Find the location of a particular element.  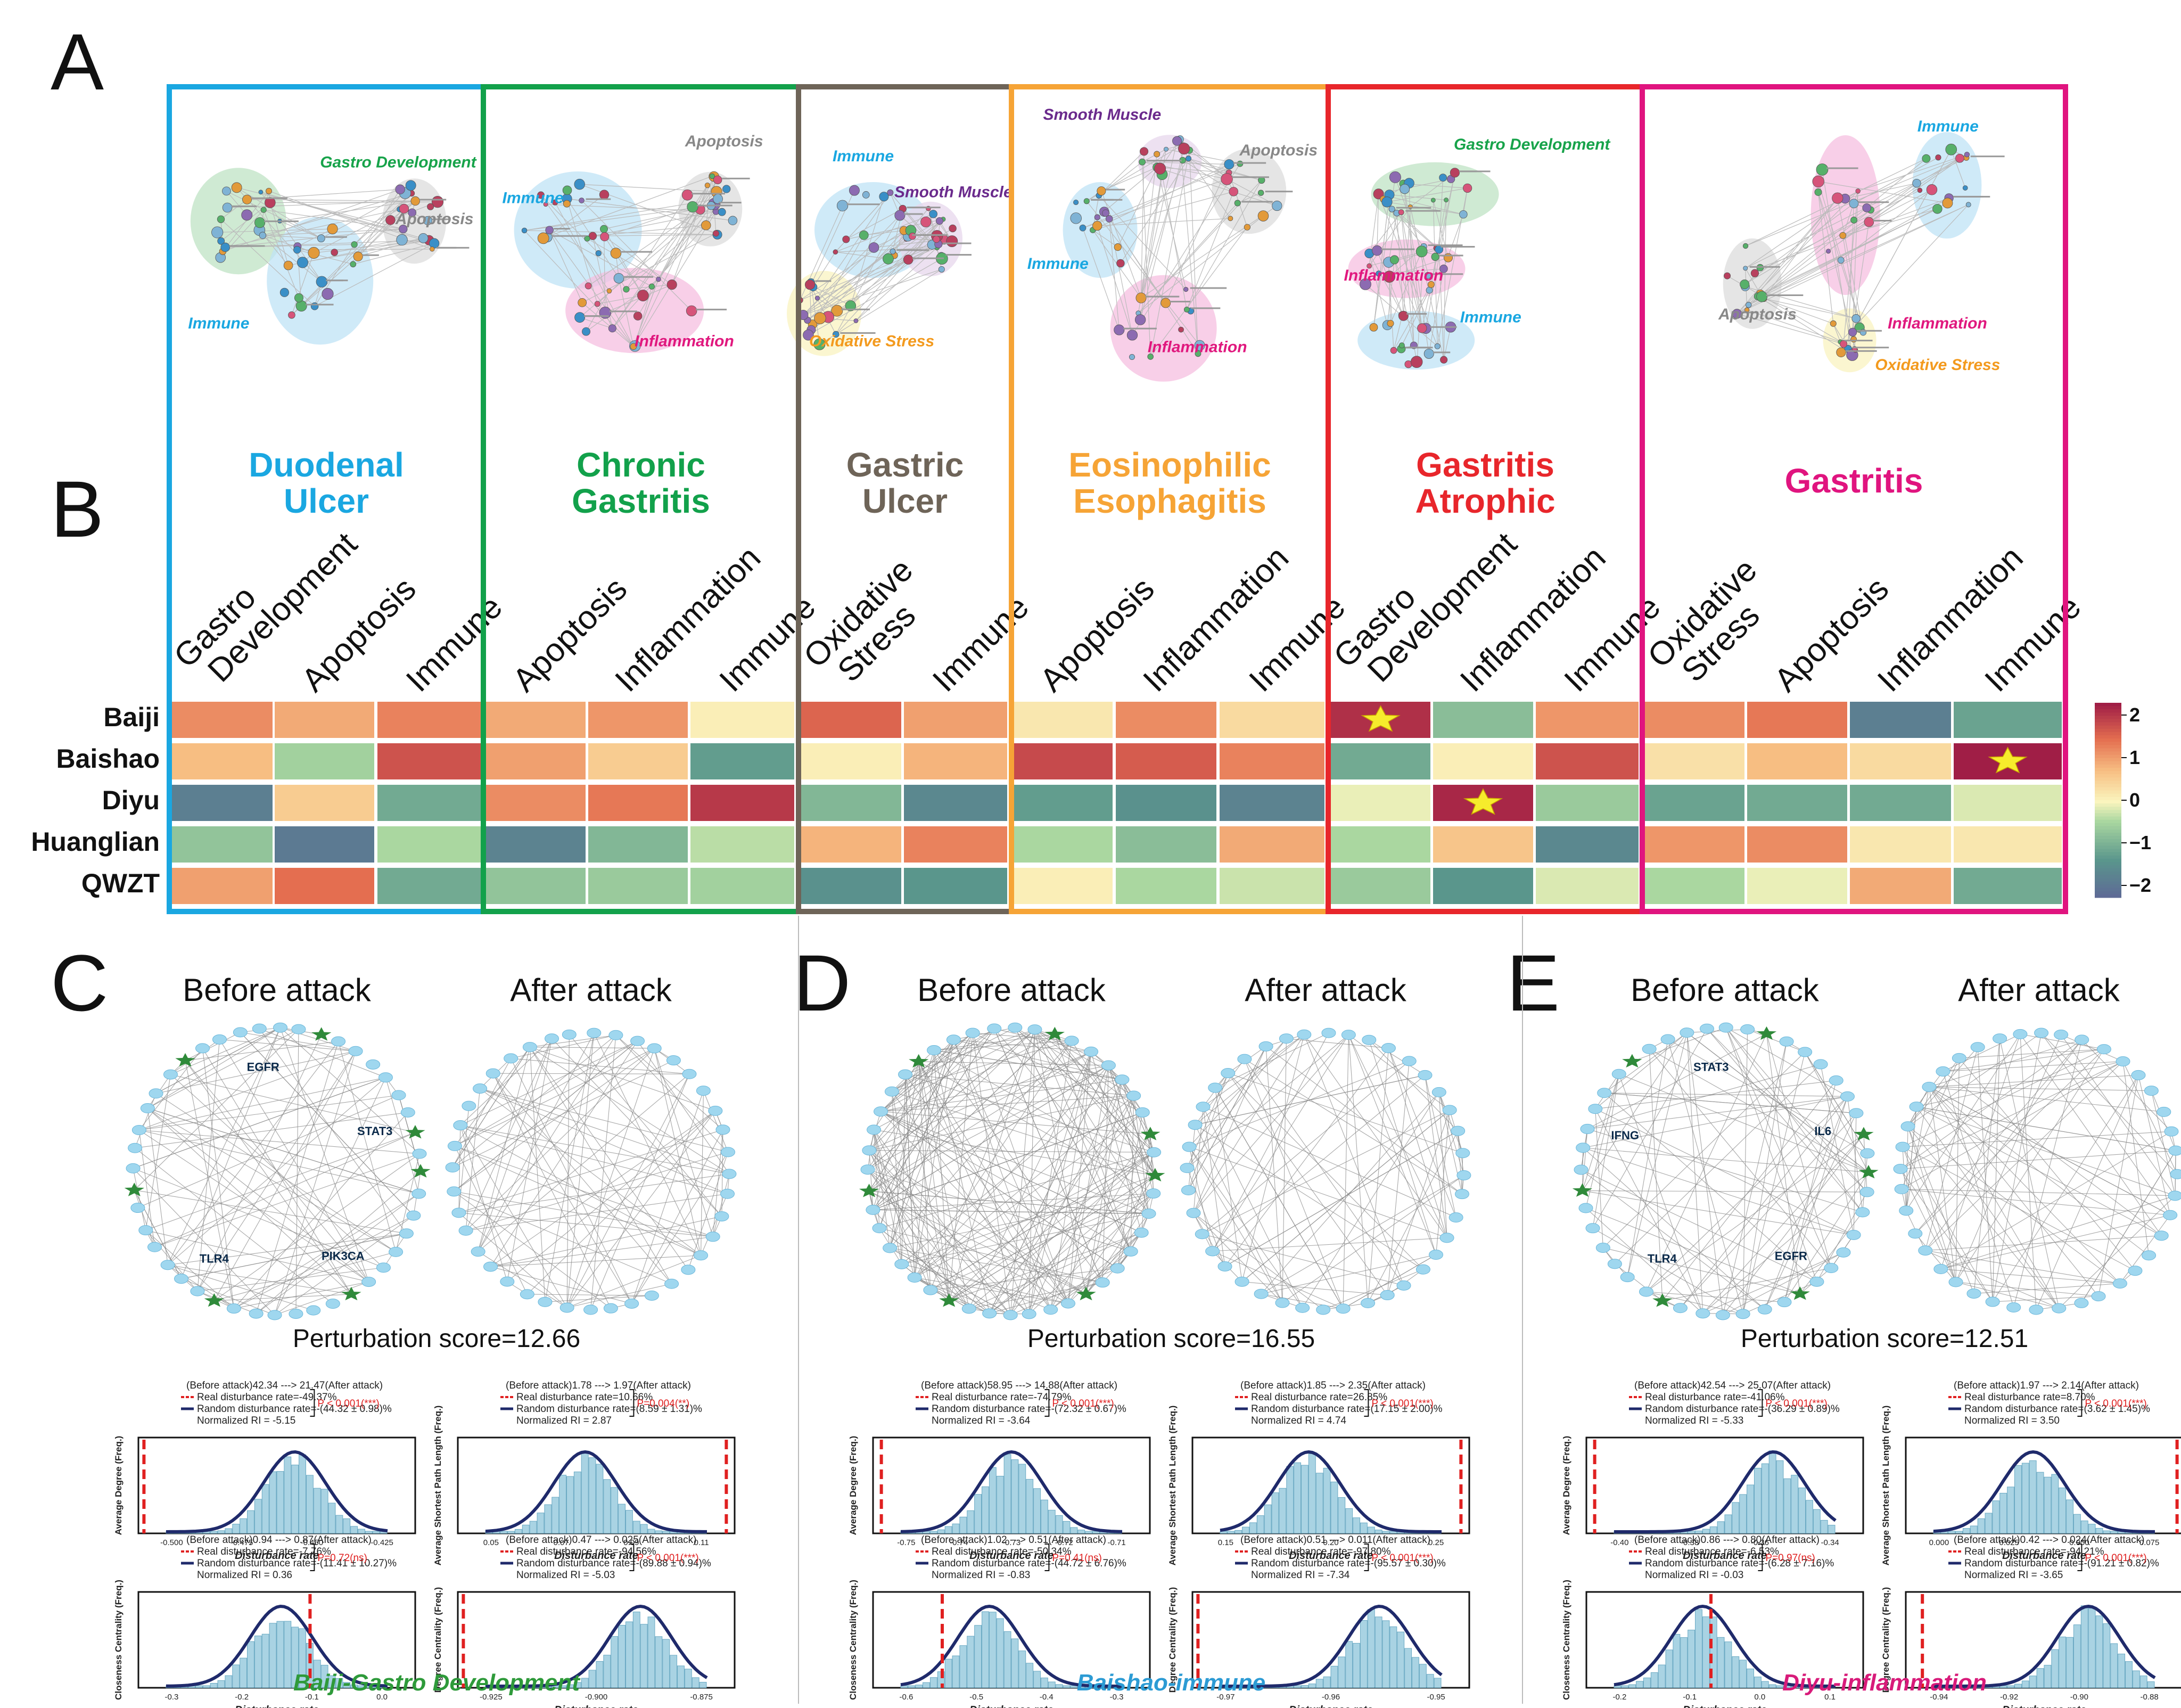

network-cluster-label: Apoptosis is located at coordinates (1757, 314).